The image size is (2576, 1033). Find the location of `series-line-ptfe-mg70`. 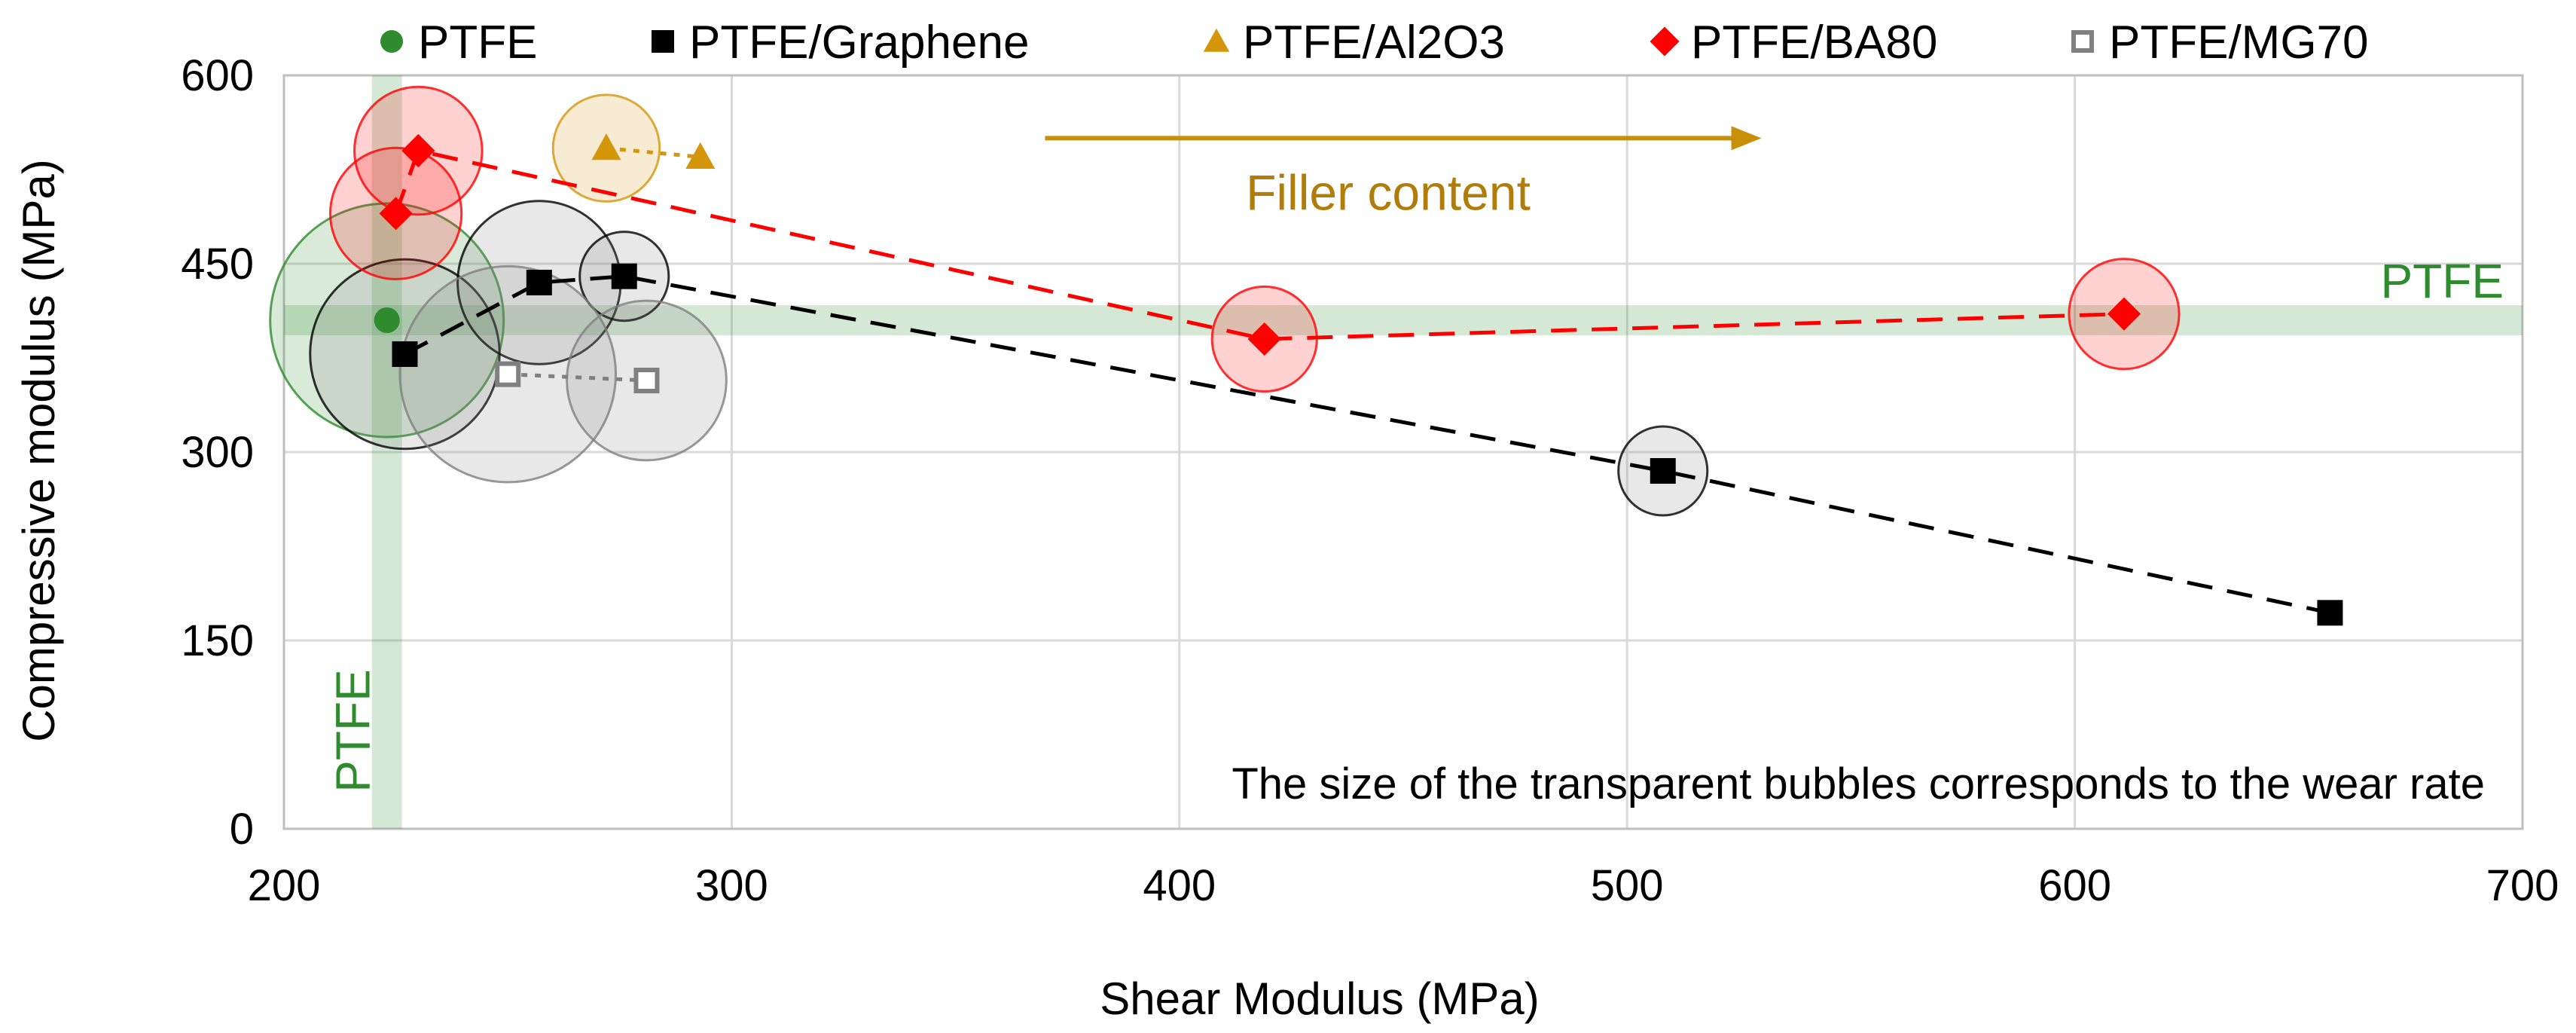

series-line-ptfe-mg70 is located at coordinates (578, 377).